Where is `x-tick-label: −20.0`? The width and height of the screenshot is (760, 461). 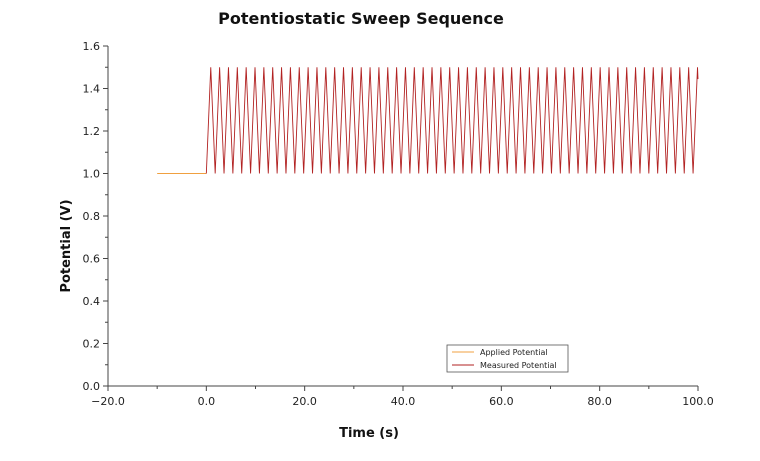
x-tick-label: −20.0 is located at coordinates (108, 401).